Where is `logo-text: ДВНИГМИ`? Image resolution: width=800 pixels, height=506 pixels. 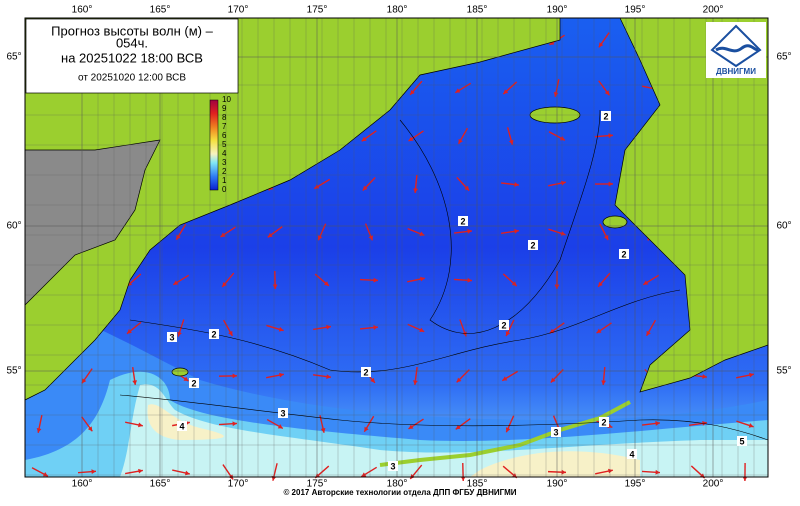 logo-text: ДВНИГМИ is located at coordinates (736, 71).